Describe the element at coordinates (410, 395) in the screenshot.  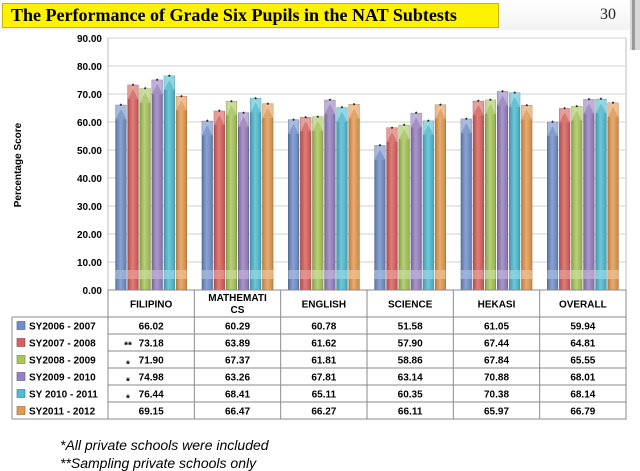
I see `table-value: 60.35` at that location.